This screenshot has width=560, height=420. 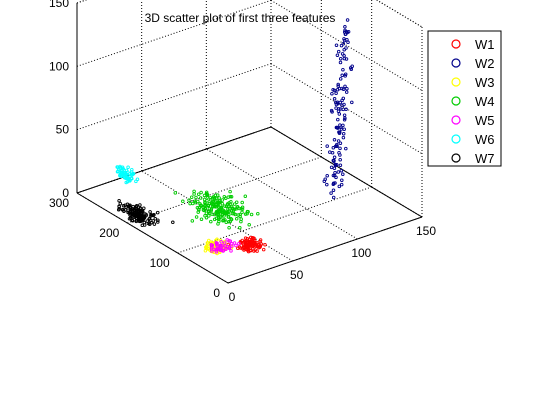 What do you see at coordinates (160, 263) in the screenshot?
I see `y-tick-label: 100` at bounding box center [160, 263].